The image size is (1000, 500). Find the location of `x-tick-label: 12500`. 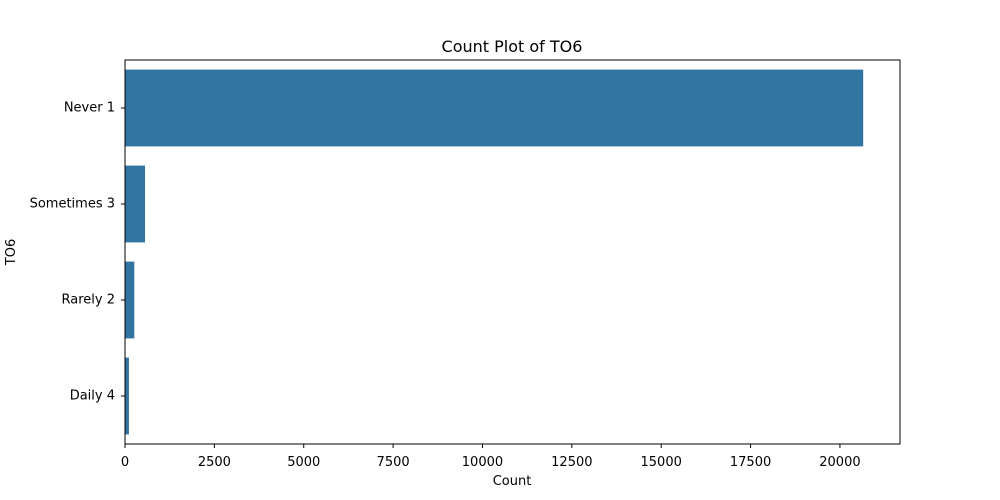

x-tick-label: 12500 is located at coordinates (571, 462).